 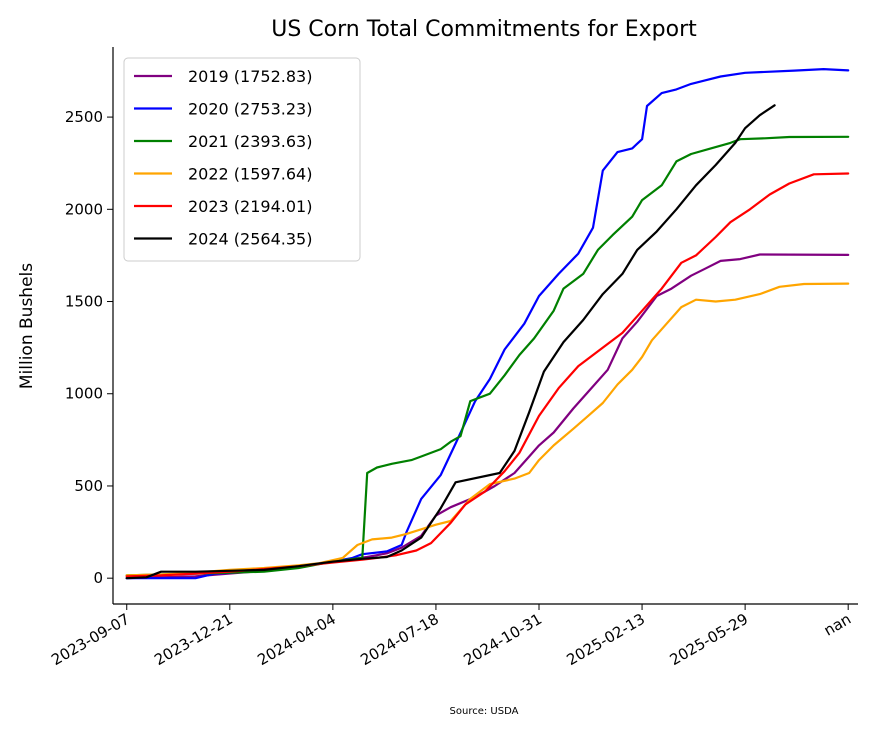 I want to click on x-tick-label: 2023-09-07, so click(x=90, y=639).